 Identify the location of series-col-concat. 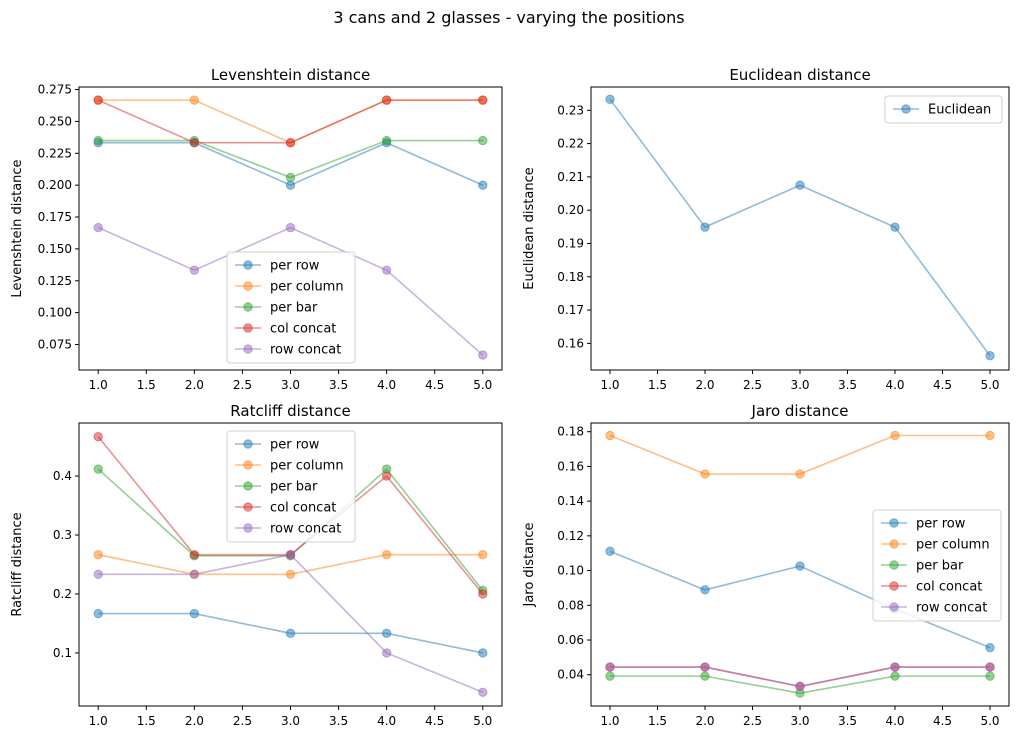
(290, 121).